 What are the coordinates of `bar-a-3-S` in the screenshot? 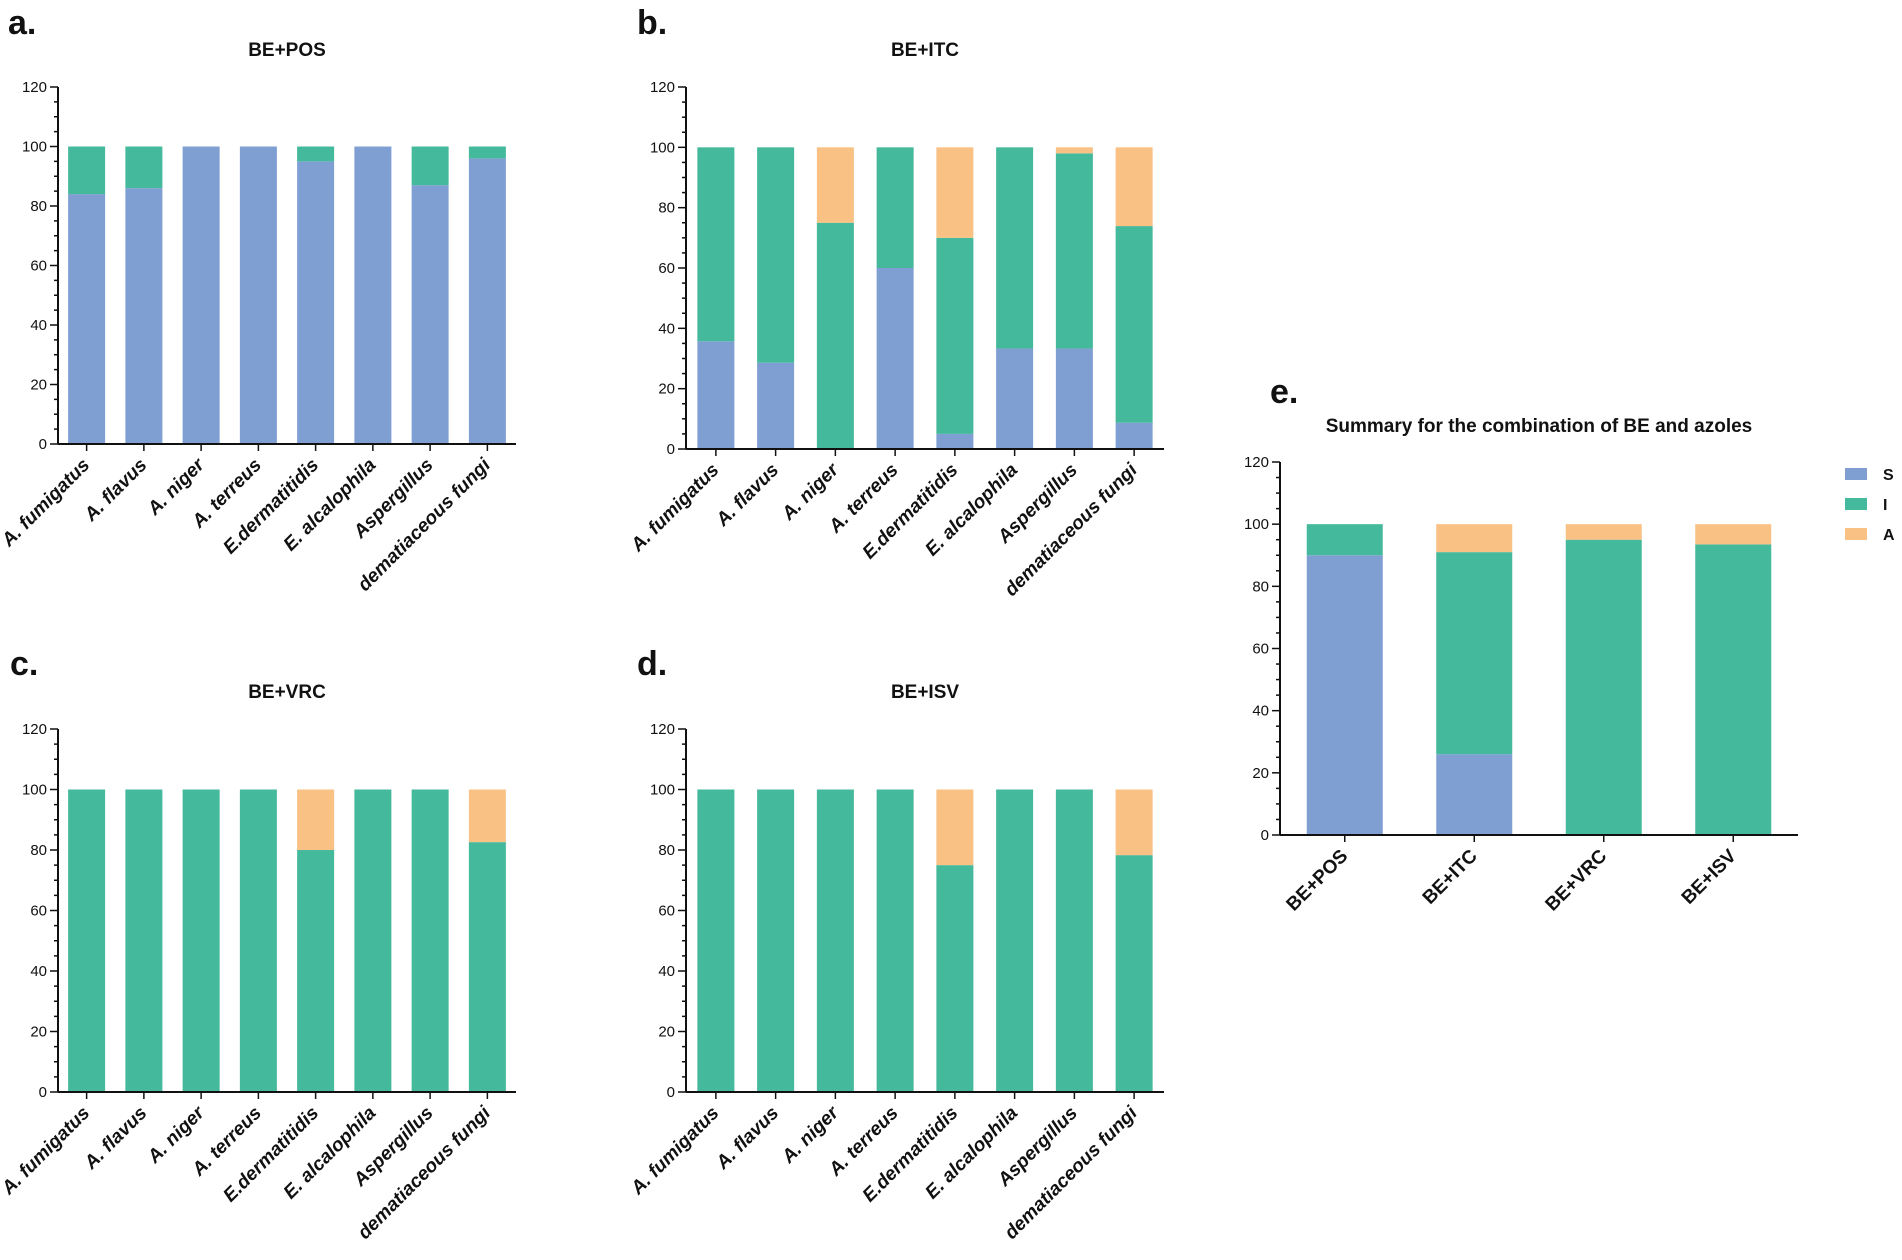 It's located at (258, 295).